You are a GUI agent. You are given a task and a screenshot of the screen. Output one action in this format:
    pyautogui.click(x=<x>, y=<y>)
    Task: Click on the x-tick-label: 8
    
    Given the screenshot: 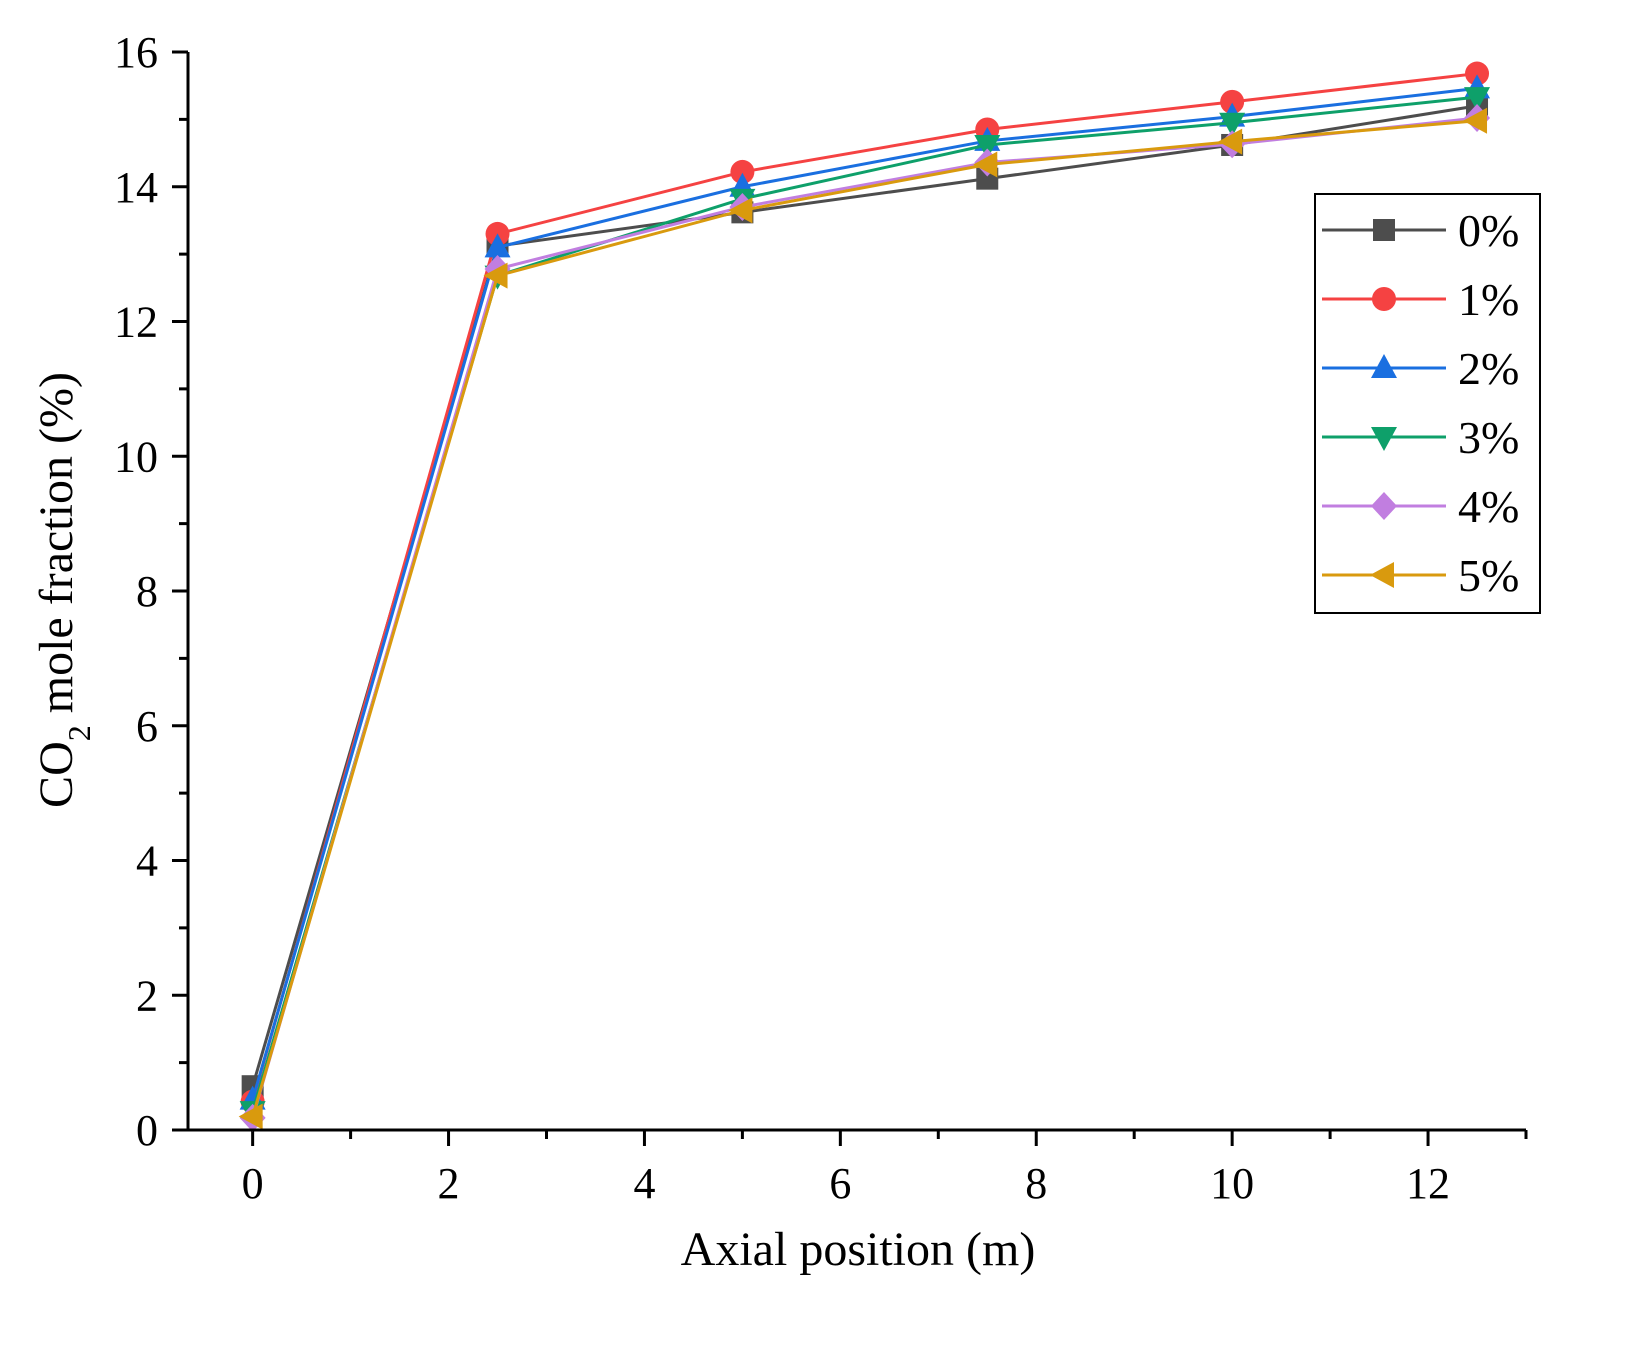 What is the action you would take?
    pyautogui.click(x=1036, y=1183)
    